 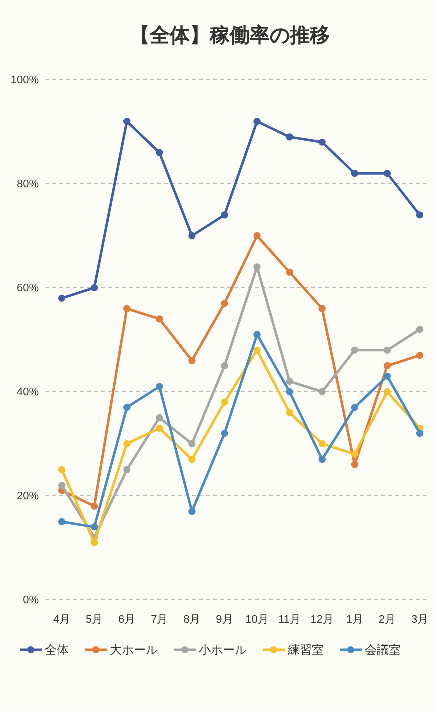 I want to click on x-tick-label: 9月, so click(x=225, y=620).